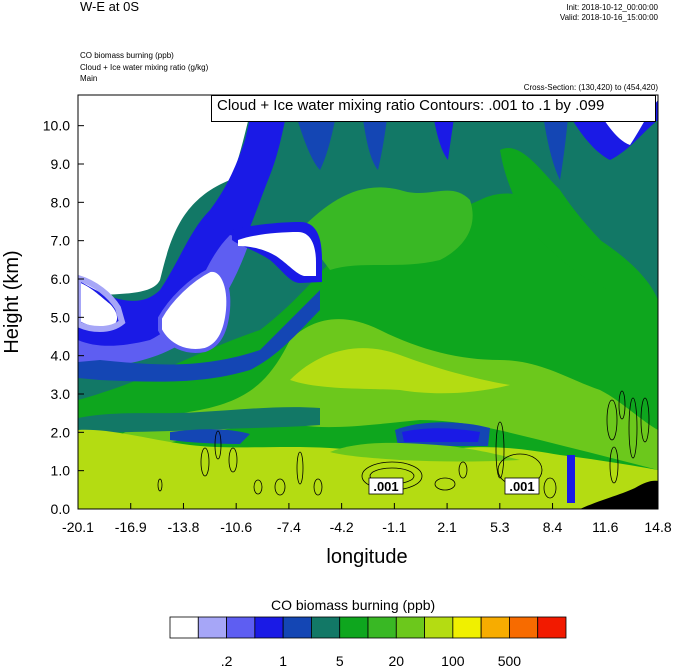 The height and width of the screenshot is (667, 674). Describe the element at coordinates (396, 660) in the screenshot. I see `colorbar-label: 20` at that location.